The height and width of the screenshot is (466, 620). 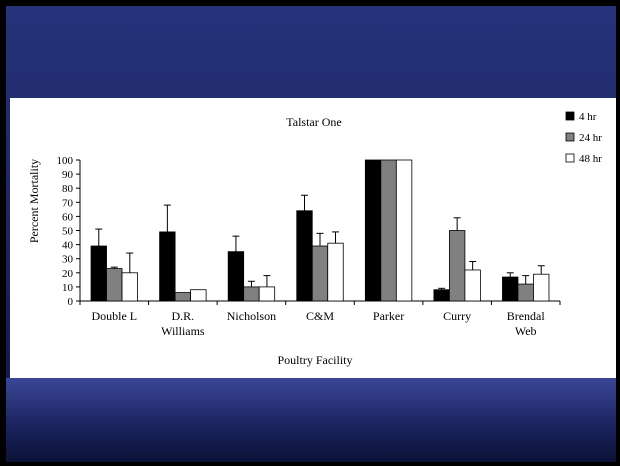 I want to click on y-tick-label: 60, so click(x=68, y=217).